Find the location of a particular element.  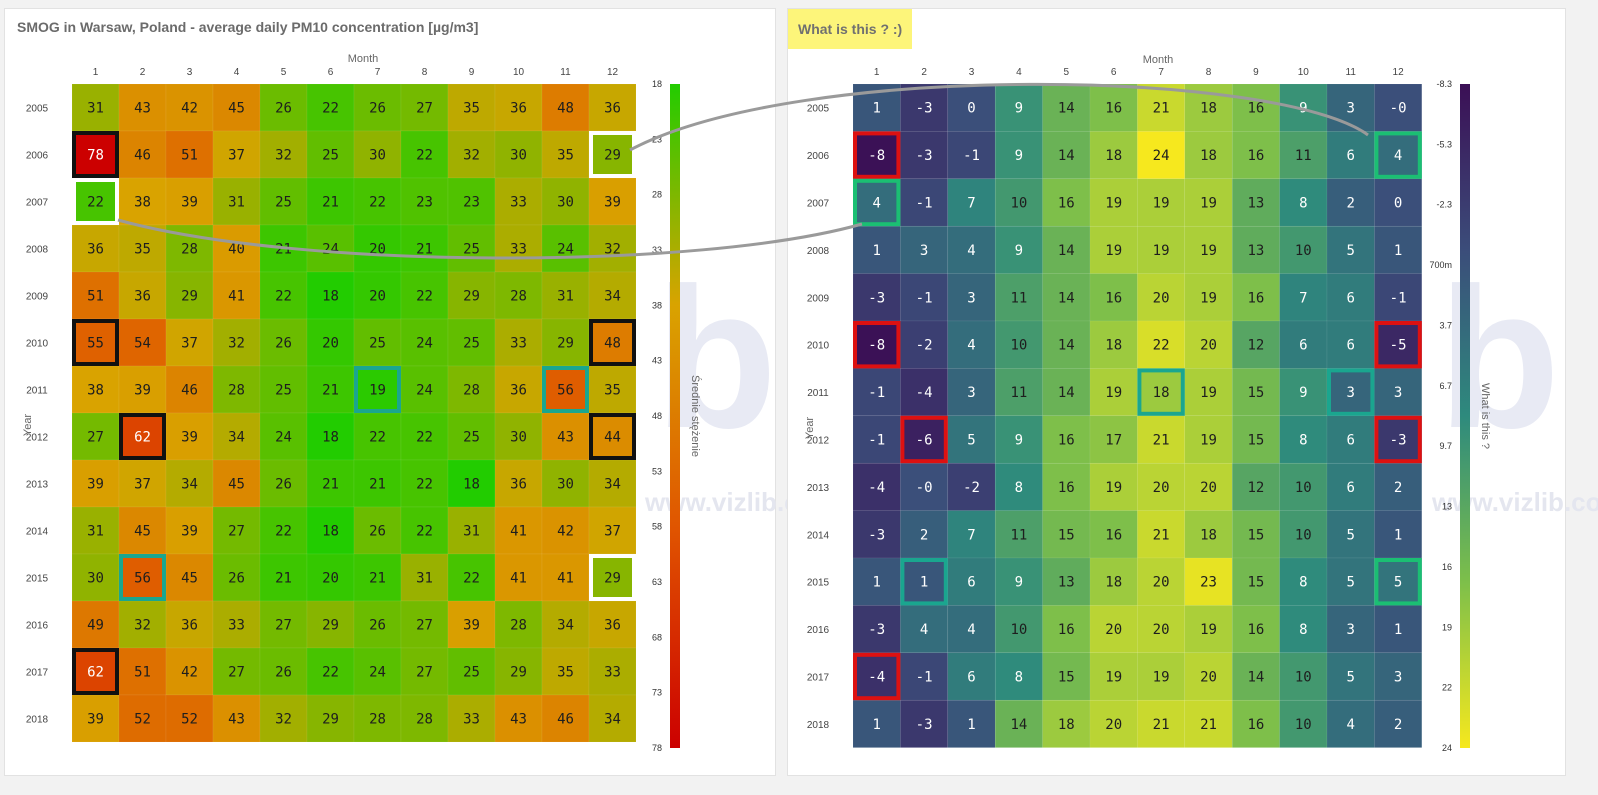

month-tick: 4 is located at coordinates (237, 72).